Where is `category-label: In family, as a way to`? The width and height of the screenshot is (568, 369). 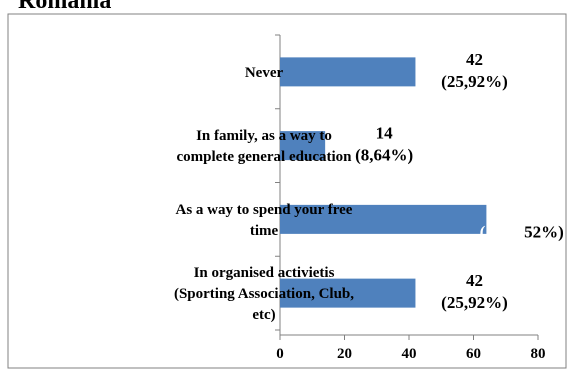 category-label: In family, as a way to is located at coordinates (264, 136).